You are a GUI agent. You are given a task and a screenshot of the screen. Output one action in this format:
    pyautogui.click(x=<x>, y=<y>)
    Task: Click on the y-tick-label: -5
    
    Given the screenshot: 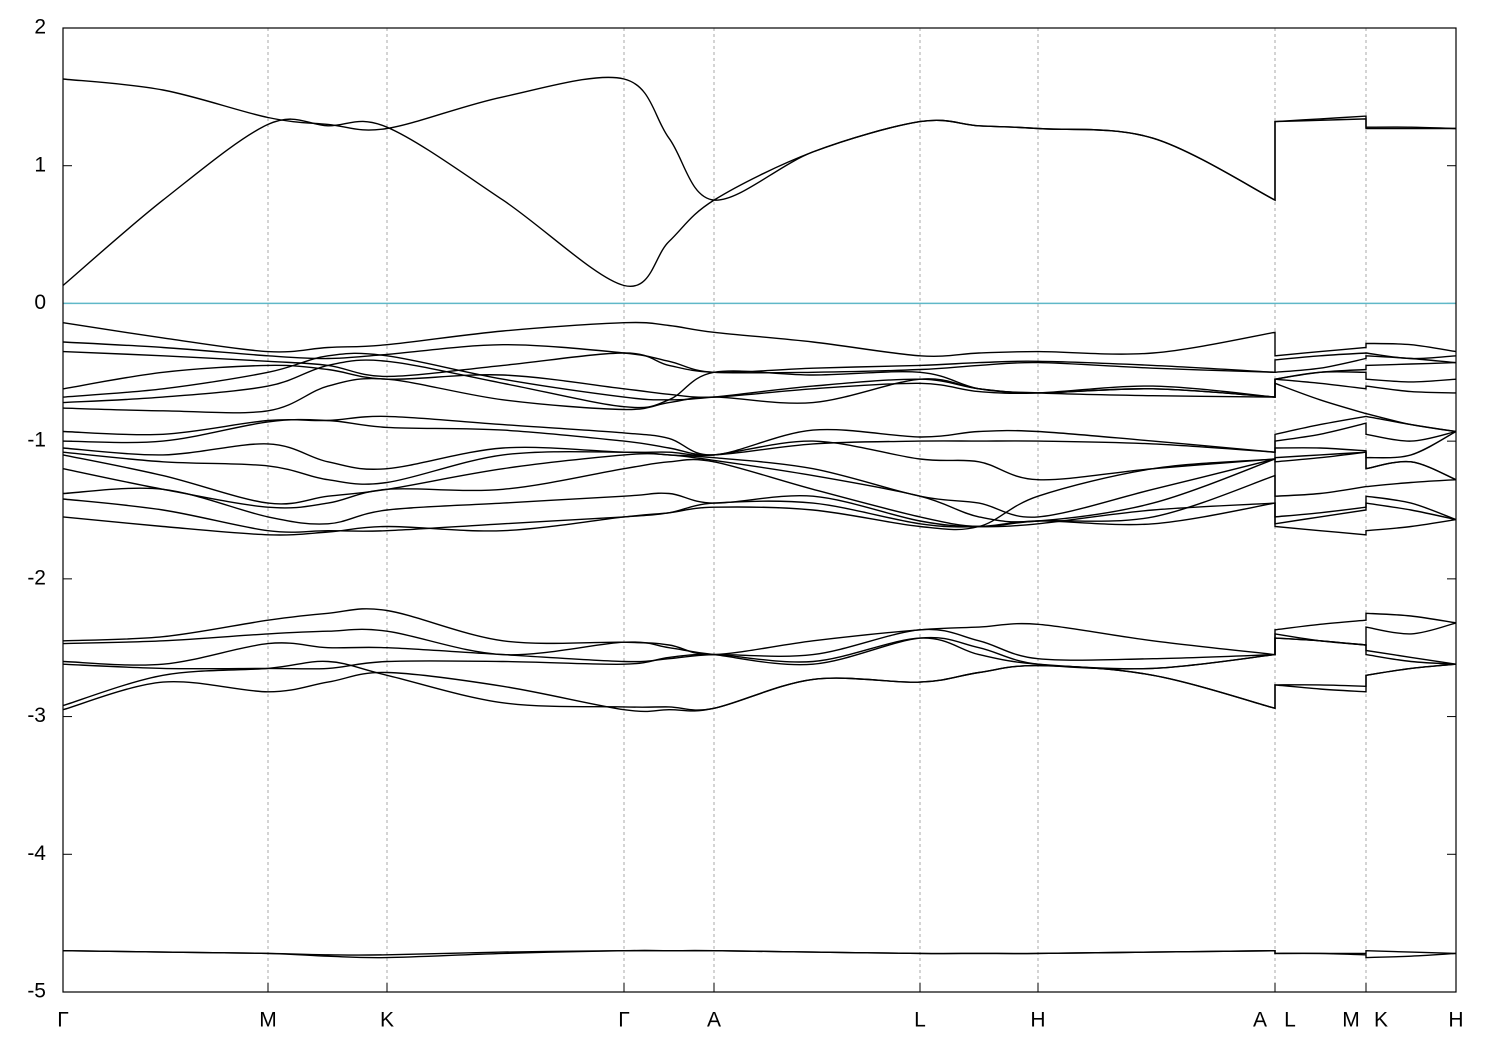 What is the action you would take?
    pyautogui.click(x=36, y=991)
    